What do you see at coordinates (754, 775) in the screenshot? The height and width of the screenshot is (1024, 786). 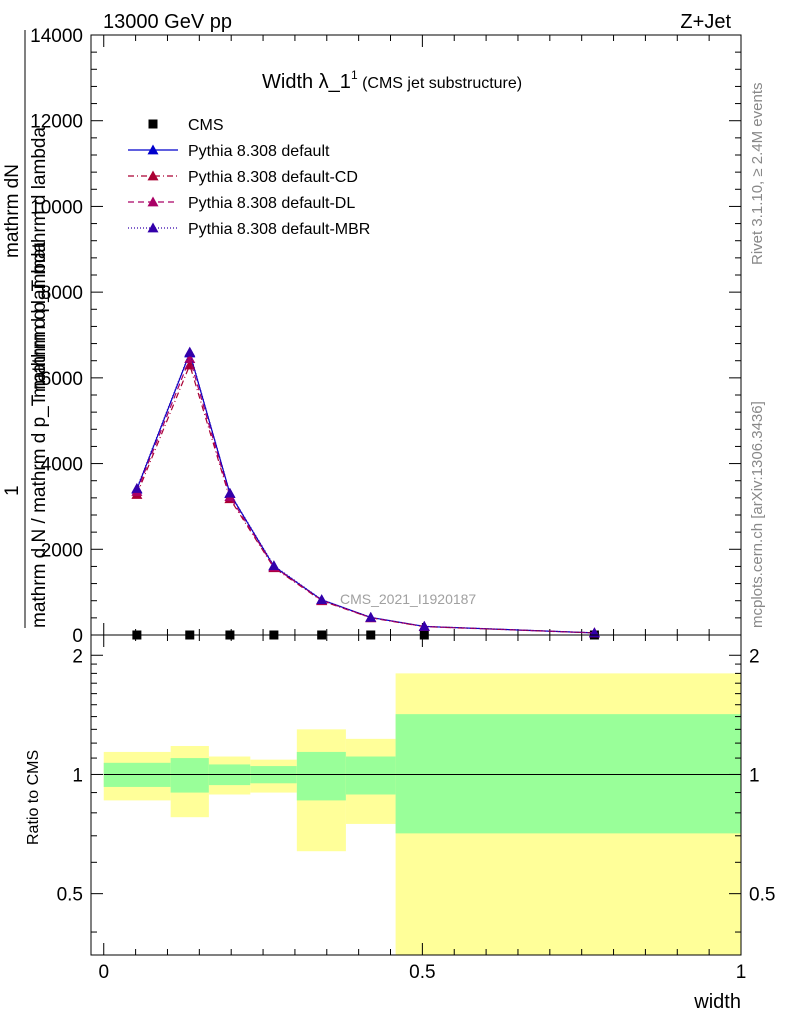 I see `ratio-y-tick-label-right: 1` at bounding box center [754, 775].